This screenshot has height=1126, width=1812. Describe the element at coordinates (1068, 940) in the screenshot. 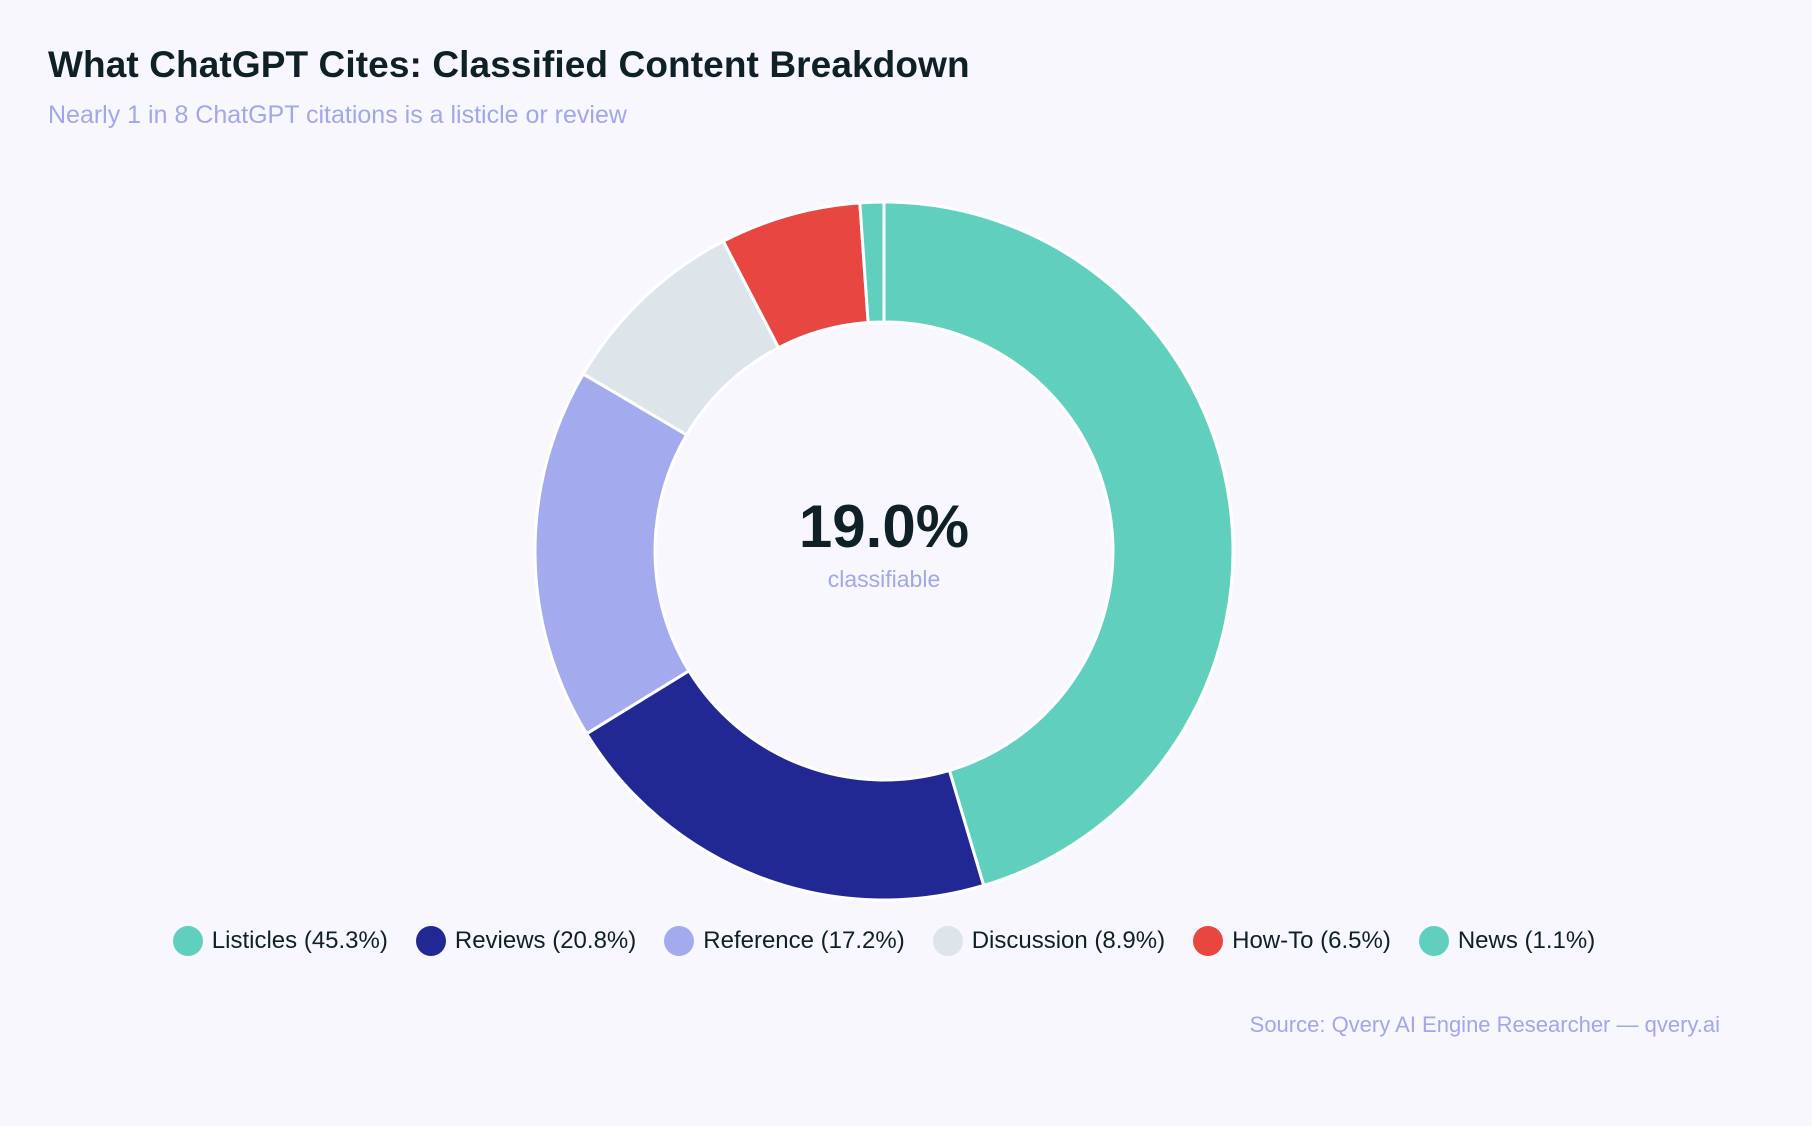

I see `legend-label-discussion: Discussion (8.9%)` at that location.